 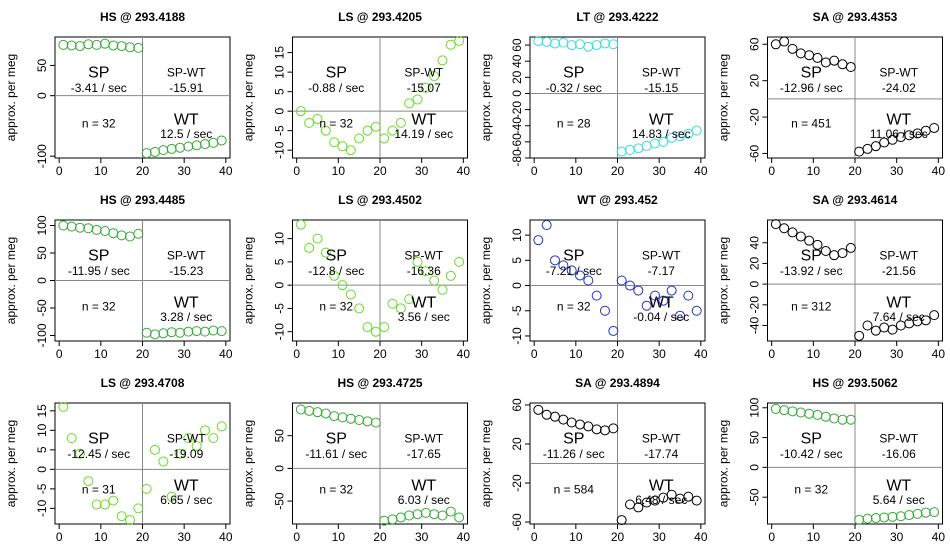 I want to click on annotation: -0.32 / sec, so click(x=574, y=88).